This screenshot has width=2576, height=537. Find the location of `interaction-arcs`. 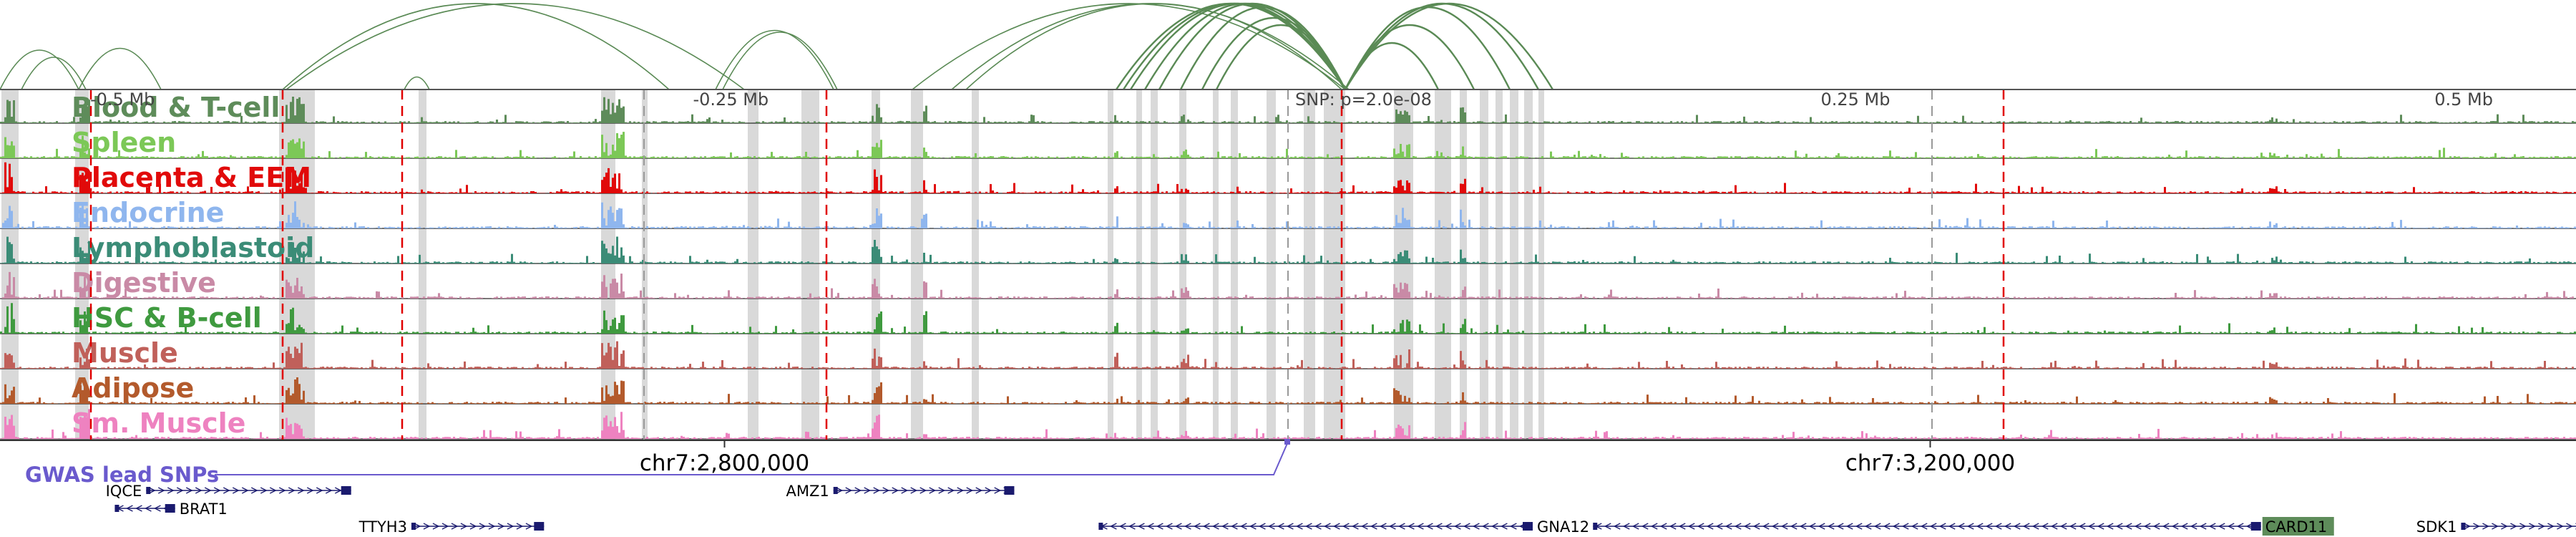

interaction-arcs is located at coordinates (777, 46).